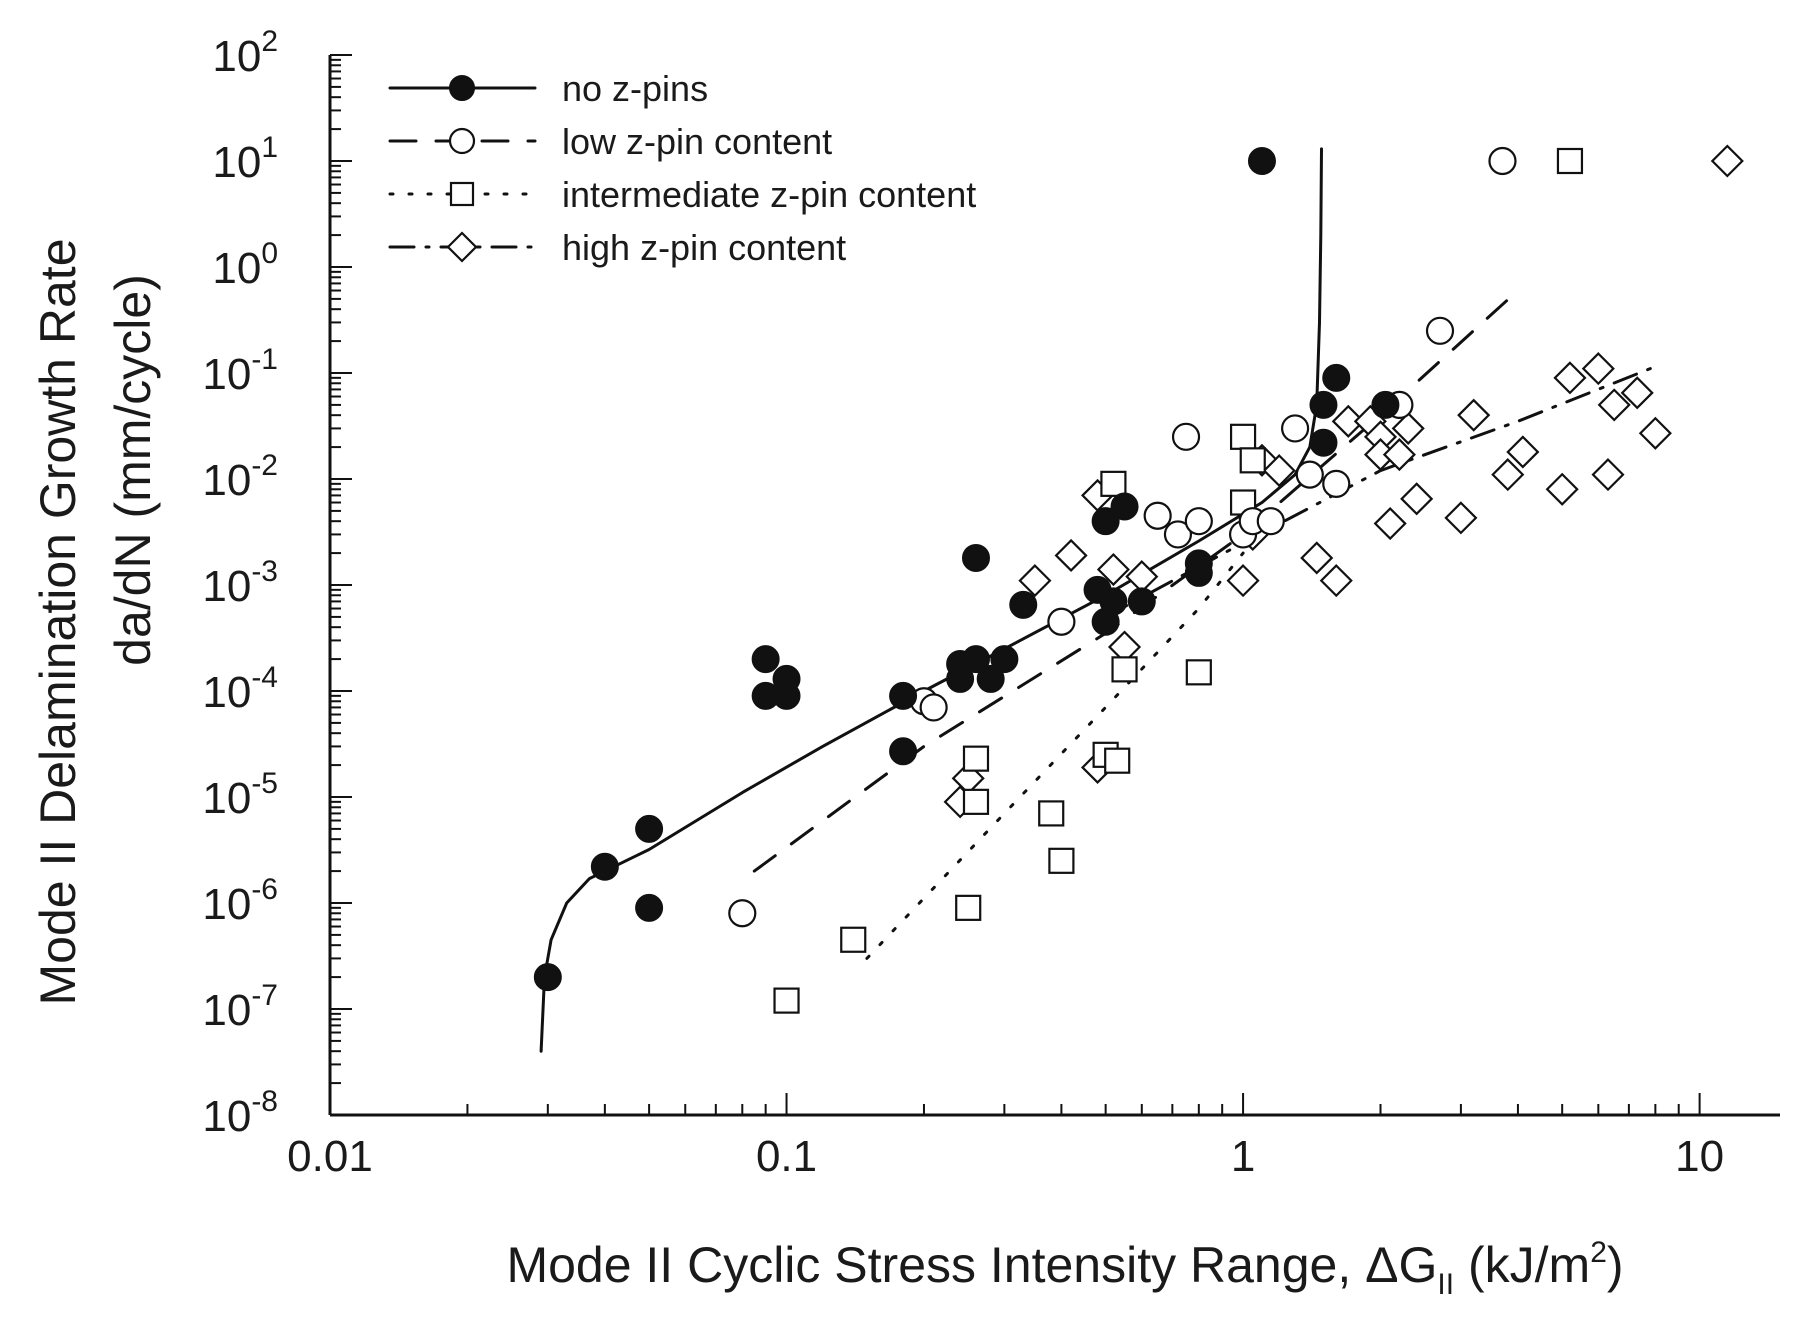  Describe the element at coordinates (245, 265) in the screenshot. I see `y-tick-label: 10⁰` at that location.